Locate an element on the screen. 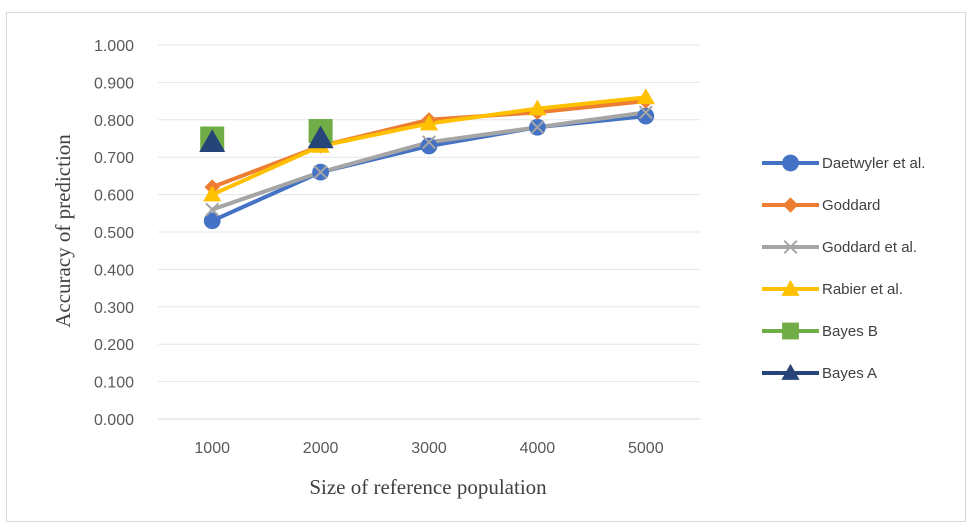 The image size is (974, 527). x-axis-ticks: 1000 2000 3000 4000 5000 is located at coordinates (428, 448).